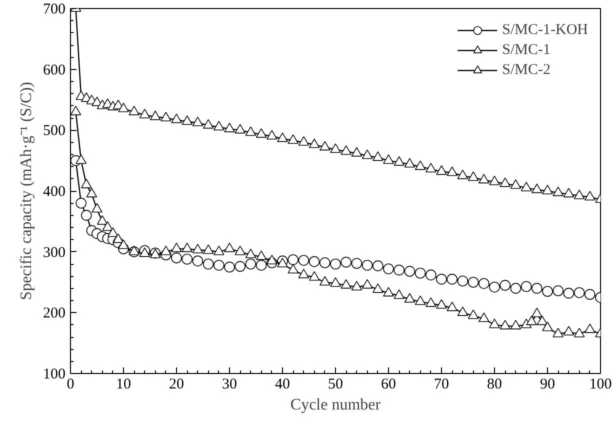 The width and height of the screenshot is (612, 423). I want to click on x-tick-label: 20, so click(176, 384).